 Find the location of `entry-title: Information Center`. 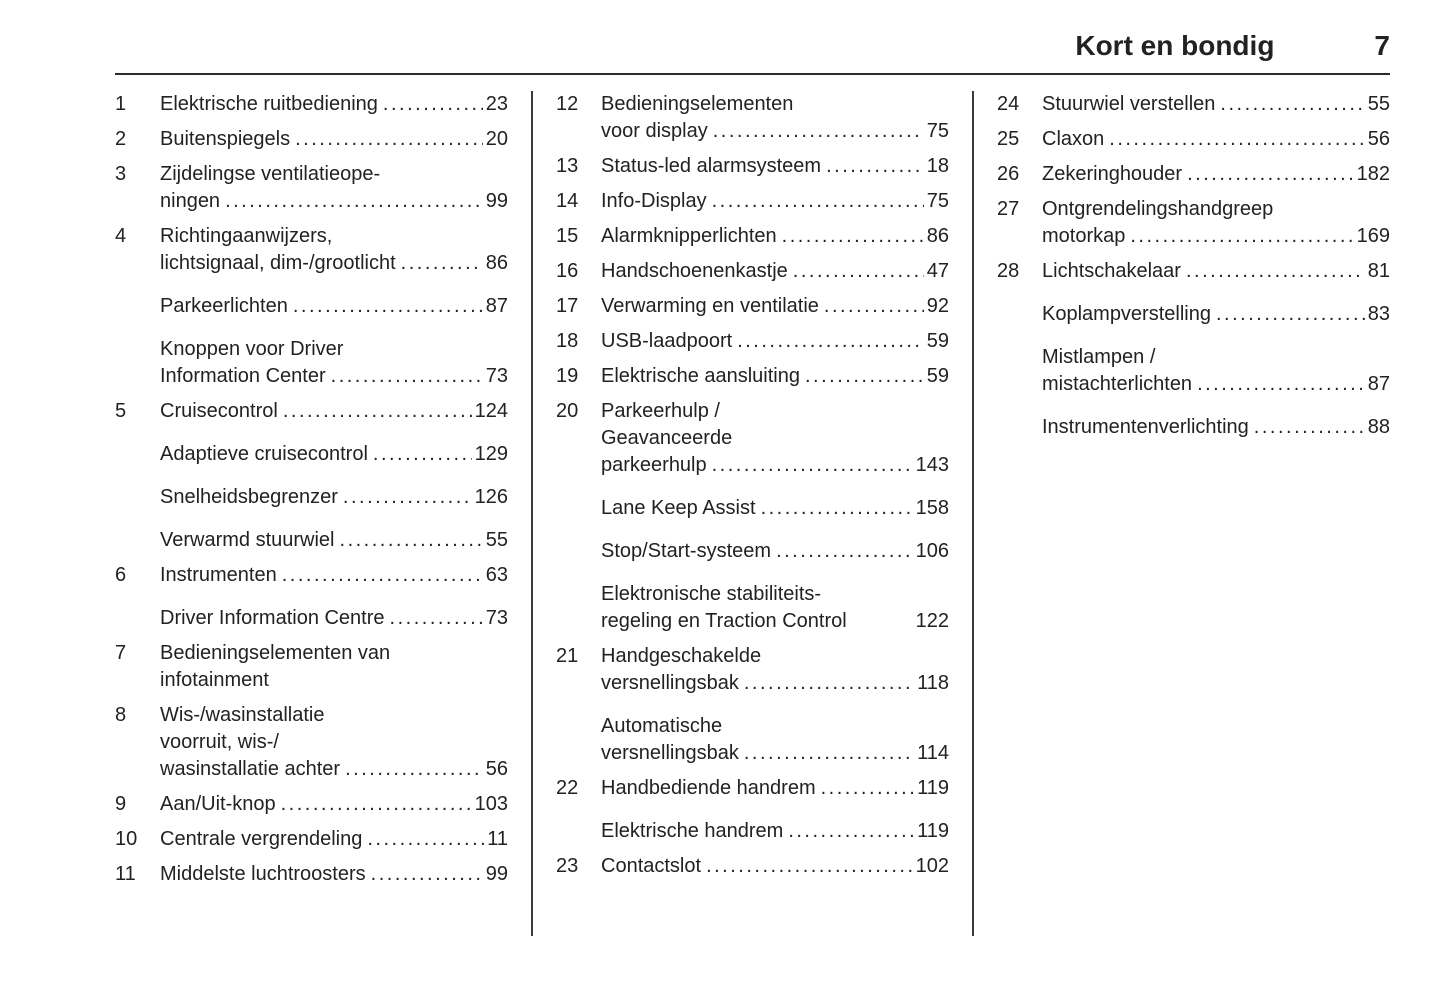

entry-title: Information Center is located at coordinates (243, 376).